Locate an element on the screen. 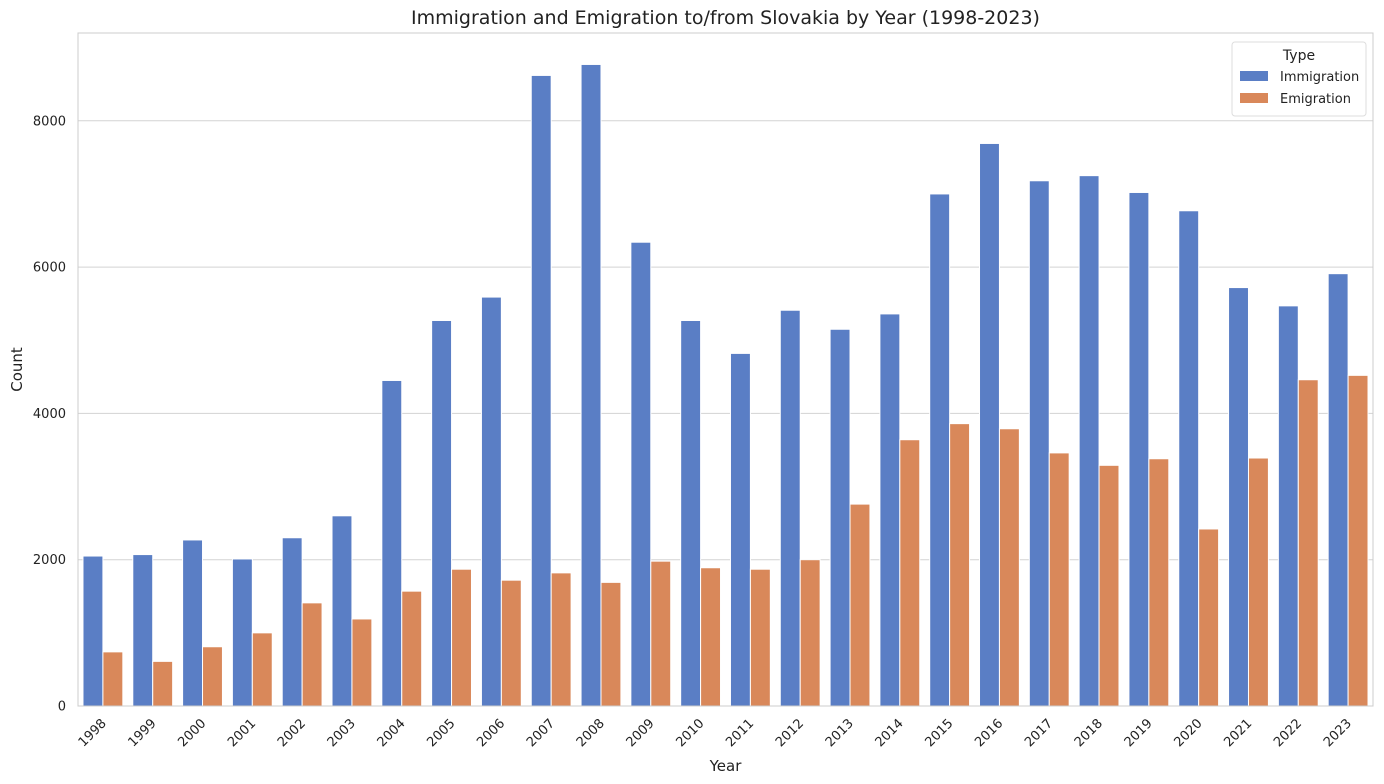  x-tick-label: 2006 is located at coordinates (491, 733).